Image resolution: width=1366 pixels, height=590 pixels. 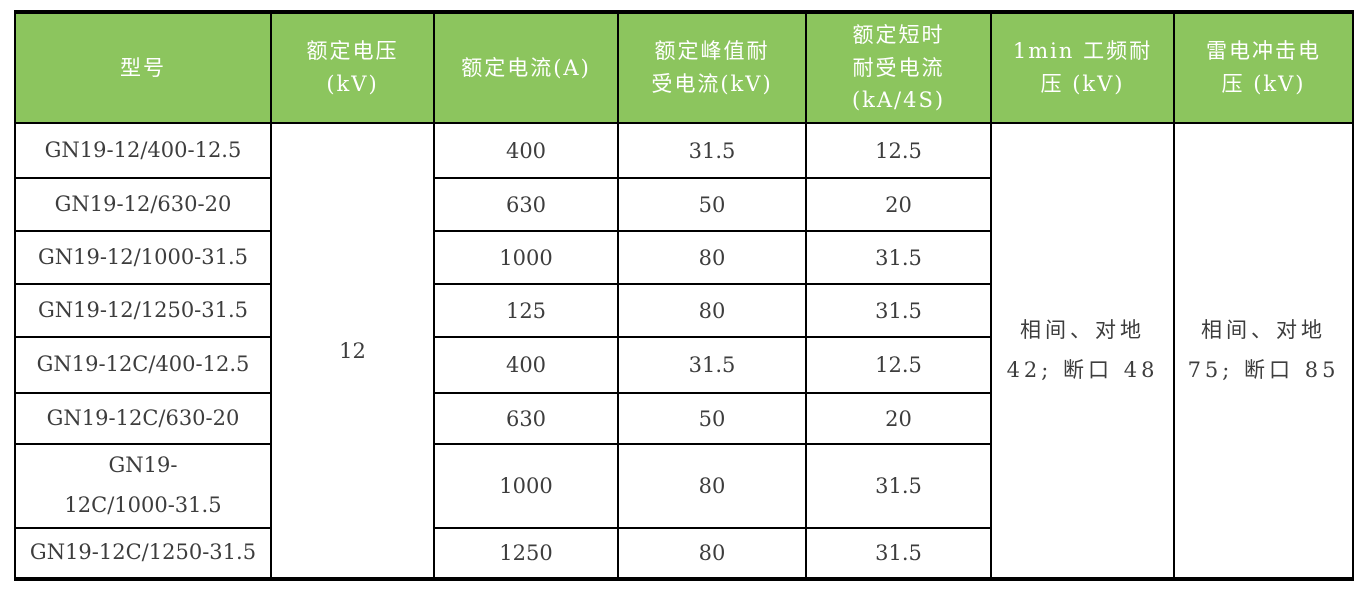 What do you see at coordinates (143, 204) in the screenshot?
I see `model-cell: GN19-12/630-20` at bounding box center [143, 204].